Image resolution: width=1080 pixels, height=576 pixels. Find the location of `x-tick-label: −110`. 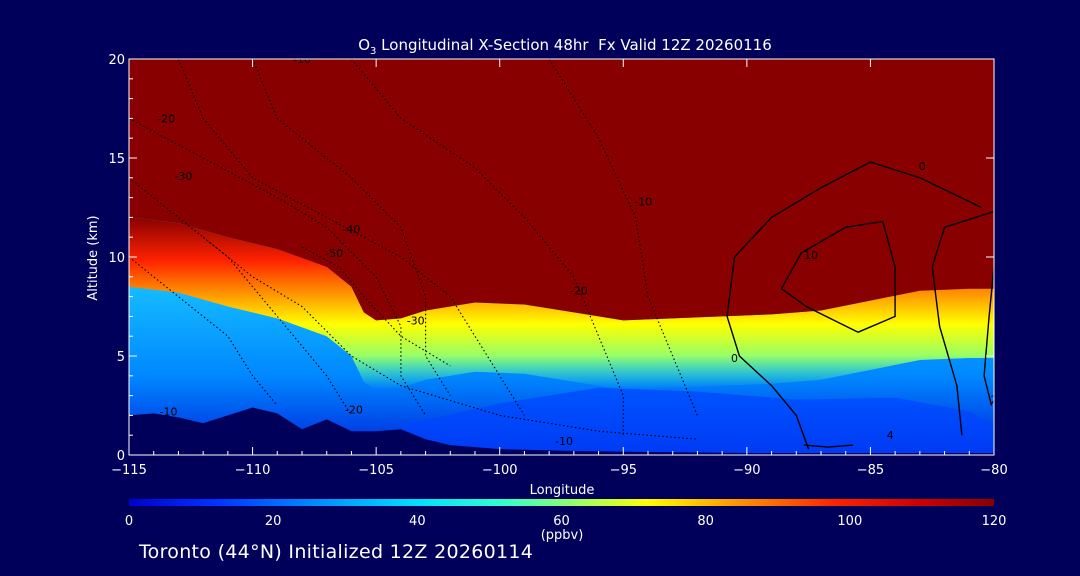

x-tick-label: −110 is located at coordinates (253, 470).